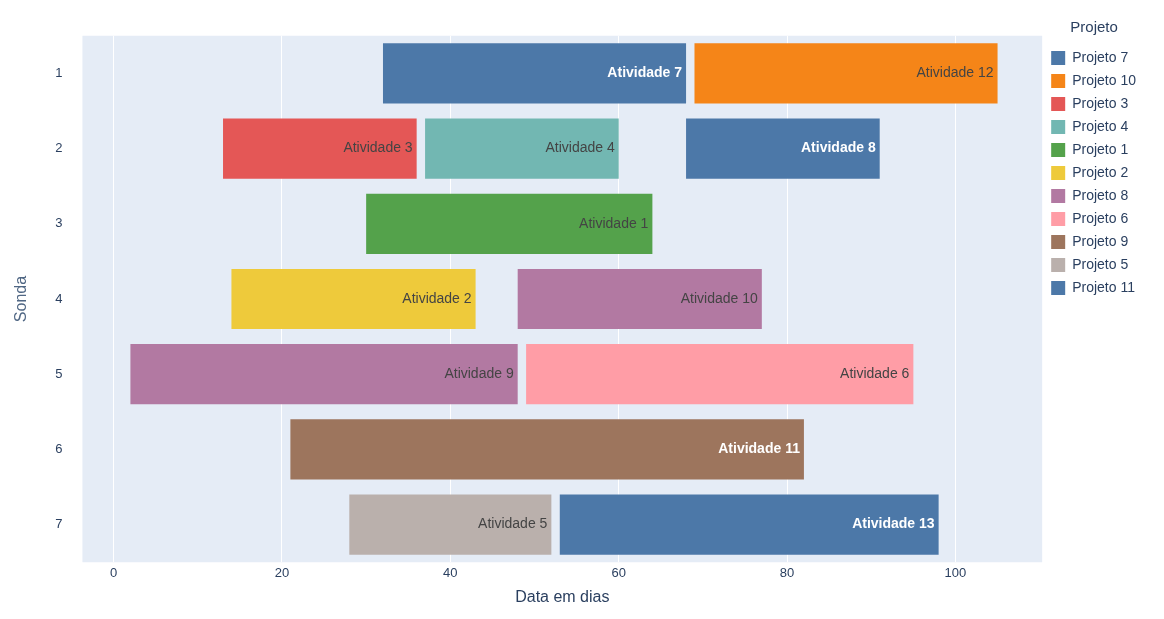 The height and width of the screenshot is (619, 1164). I want to click on data-label: Atividade 11, so click(759, 448).